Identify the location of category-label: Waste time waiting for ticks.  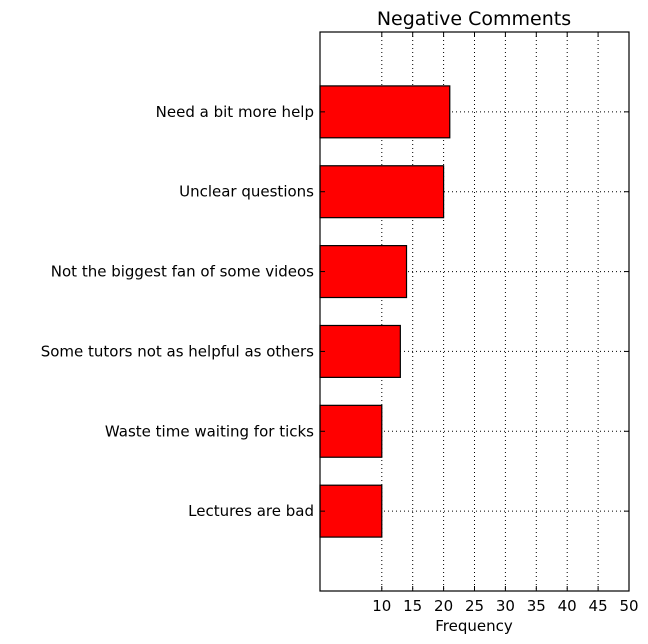
(209, 431).